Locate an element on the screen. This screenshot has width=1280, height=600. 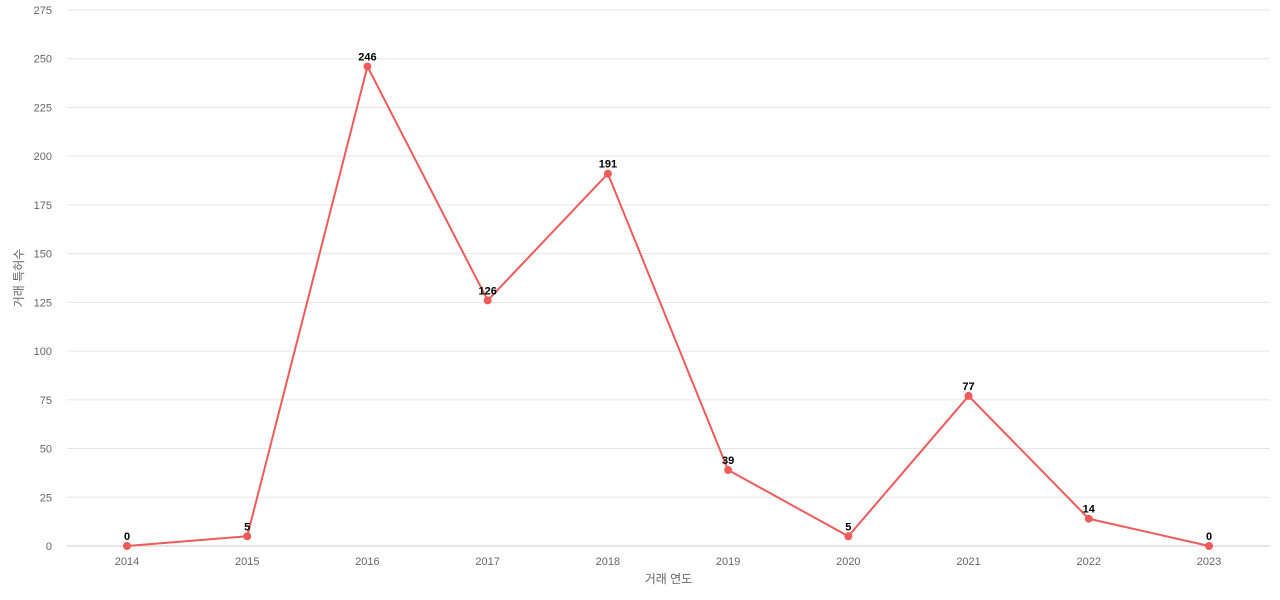
y-tick-label: 0 is located at coordinates (49, 547).